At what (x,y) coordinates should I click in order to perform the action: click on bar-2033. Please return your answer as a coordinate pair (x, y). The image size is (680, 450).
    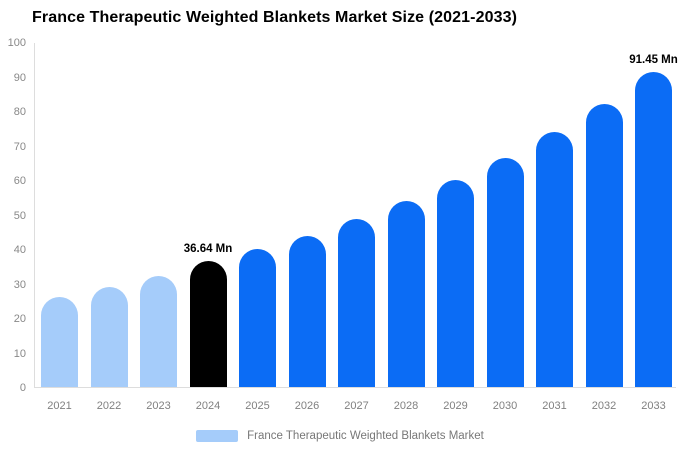
    Looking at the image, I should click on (653, 229).